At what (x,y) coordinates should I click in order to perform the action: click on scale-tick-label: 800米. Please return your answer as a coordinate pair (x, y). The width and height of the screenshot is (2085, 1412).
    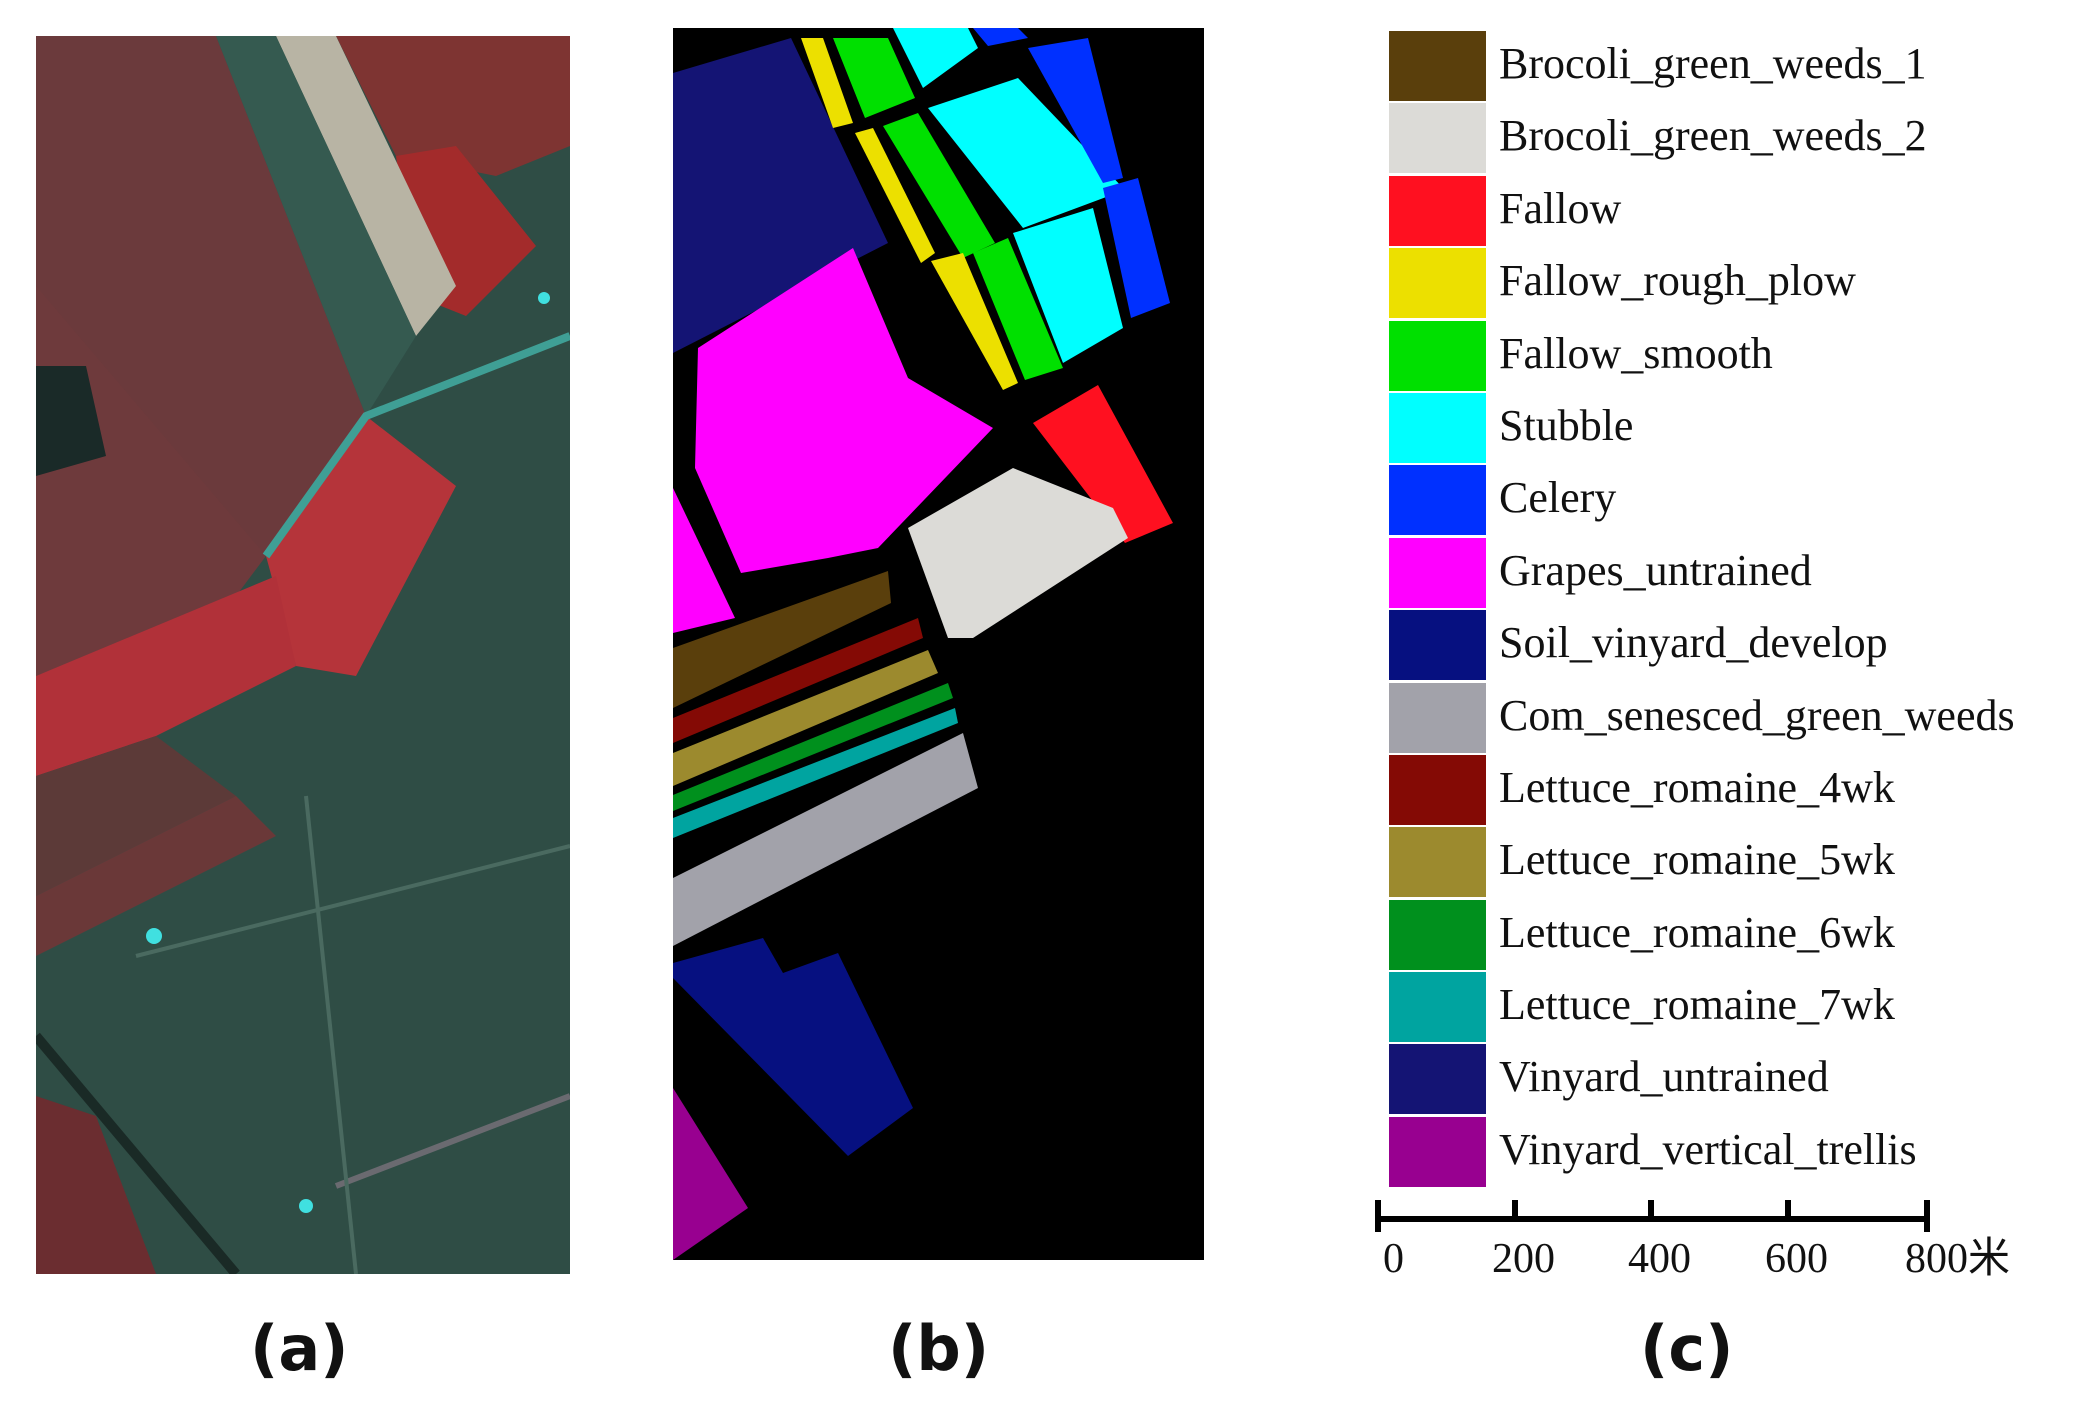
    Looking at the image, I should click on (1958, 1259).